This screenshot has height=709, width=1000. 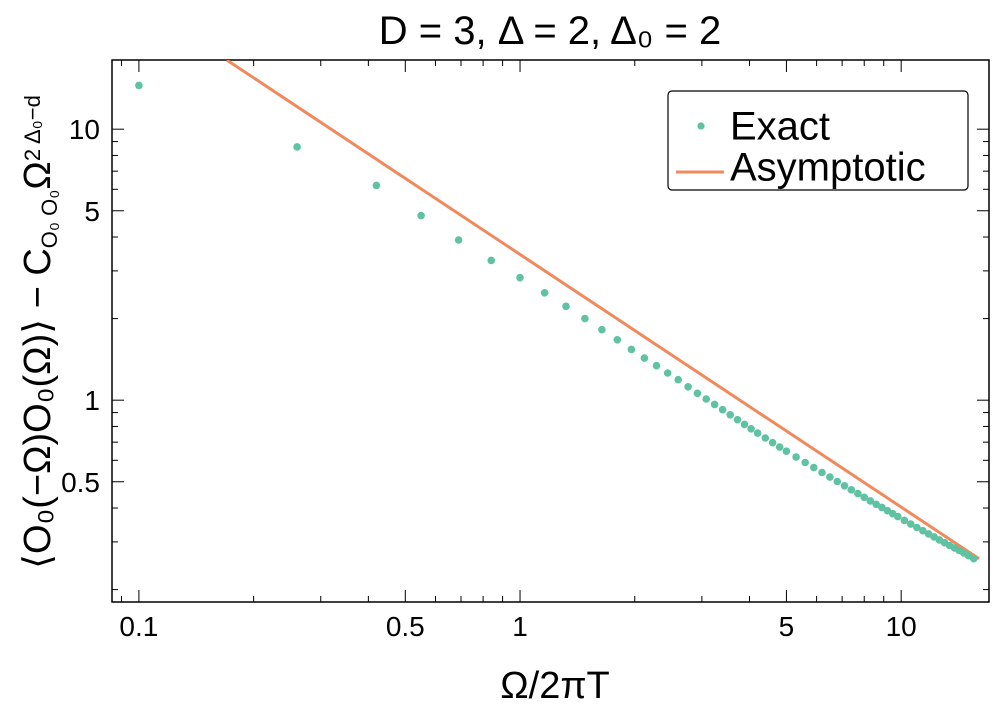 I want to click on y-axis-label: ⟨O₀(−Ω)O₀(Ω)⟩ − CO₀ O₀Ω2 Δ₀−d, so click(x=39, y=332).